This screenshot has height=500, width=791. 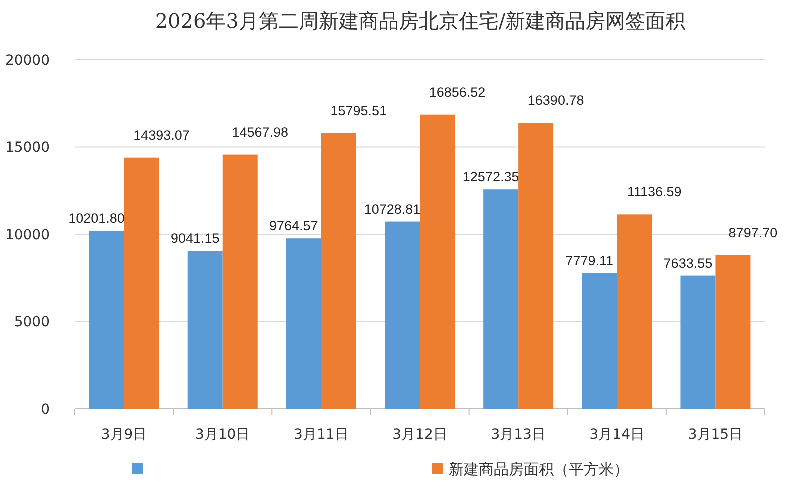 What do you see at coordinates (27, 235) in the screenshot?
I see `y-tick-label: 10000` at bounding box center [27, 235].